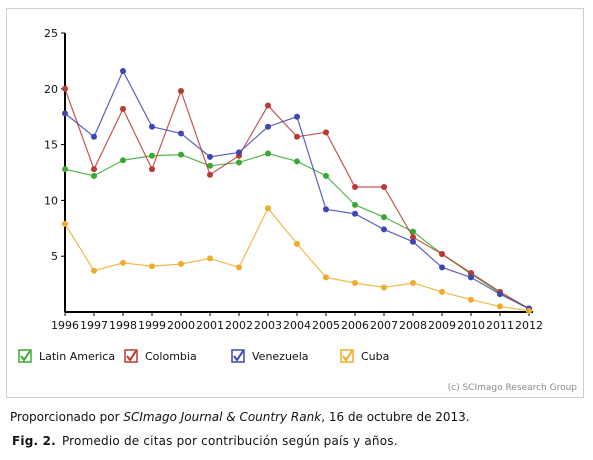 This screenshot has width=593, height=460. What do you see at coordinates (123, 325) in the screenshot?
I see `x-tick-label: 1998` at bounding box center [123, 325].